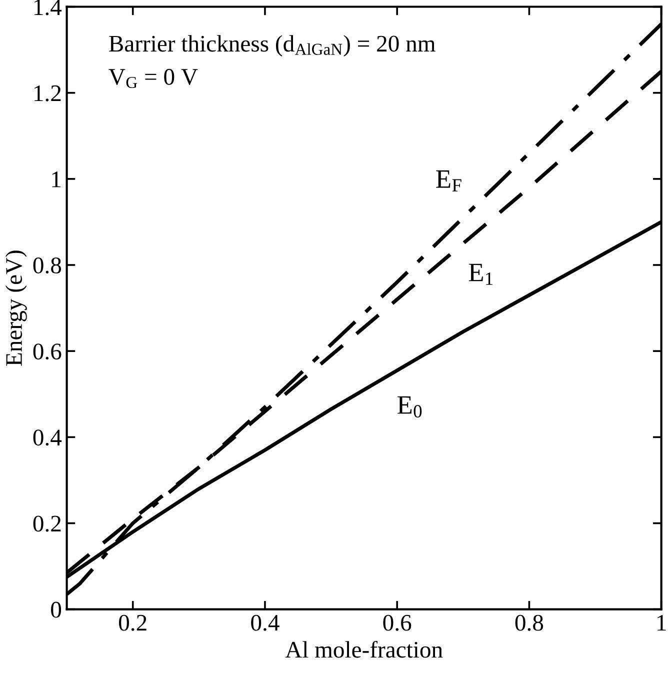 Image resolution: width=668 pixels, height=677 pixels. Describe the element at coordinates (153, 78) in the screenshot. I see `annotation: V$_{G}$ = 0 V` at that location.